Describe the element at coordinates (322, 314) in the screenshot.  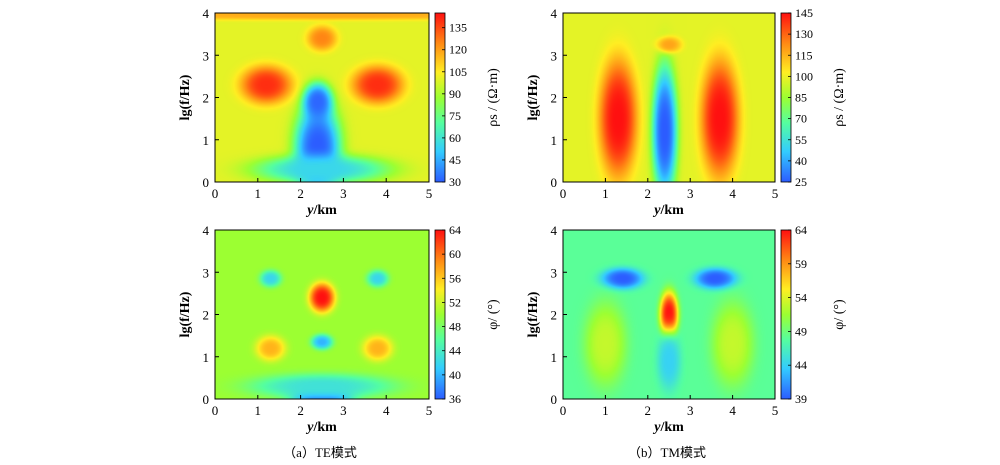
I see `heatmap-te-phi` at that location.